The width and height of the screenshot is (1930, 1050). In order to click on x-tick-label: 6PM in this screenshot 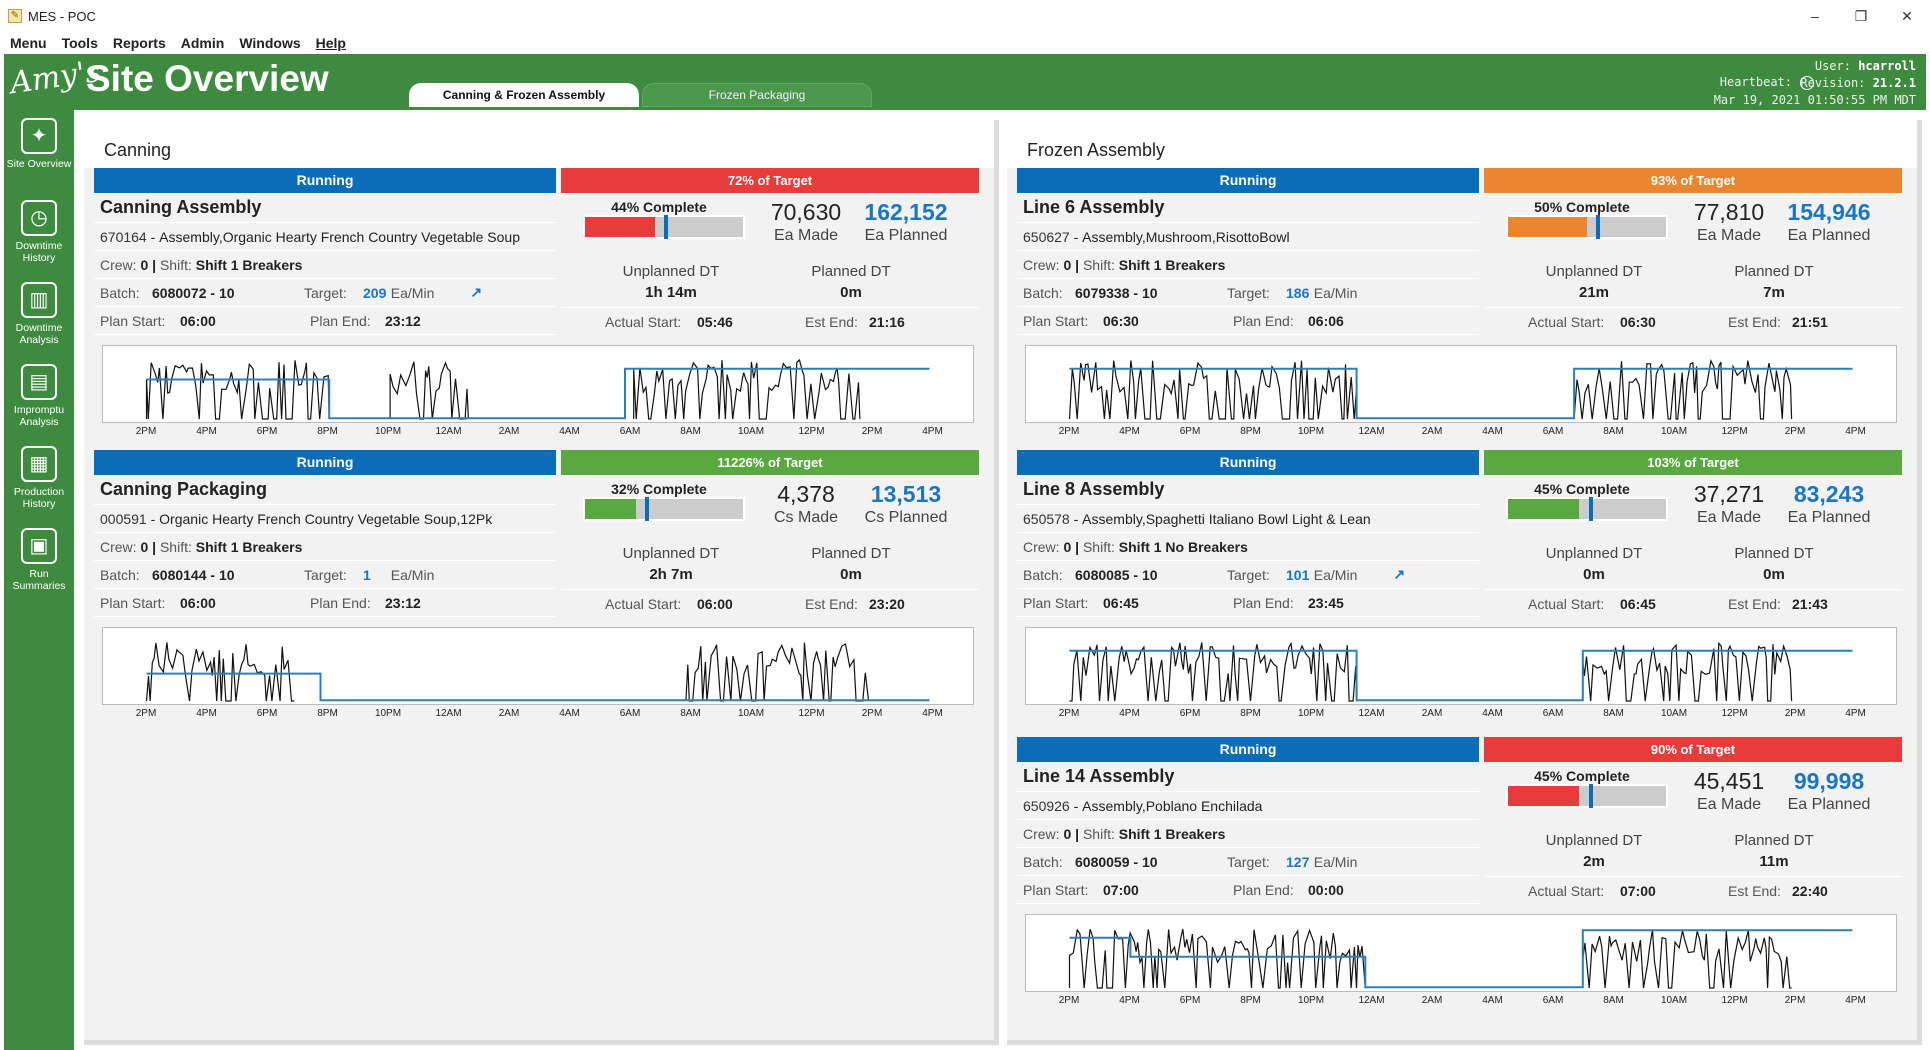, I will do `click(1190, 1000)`.